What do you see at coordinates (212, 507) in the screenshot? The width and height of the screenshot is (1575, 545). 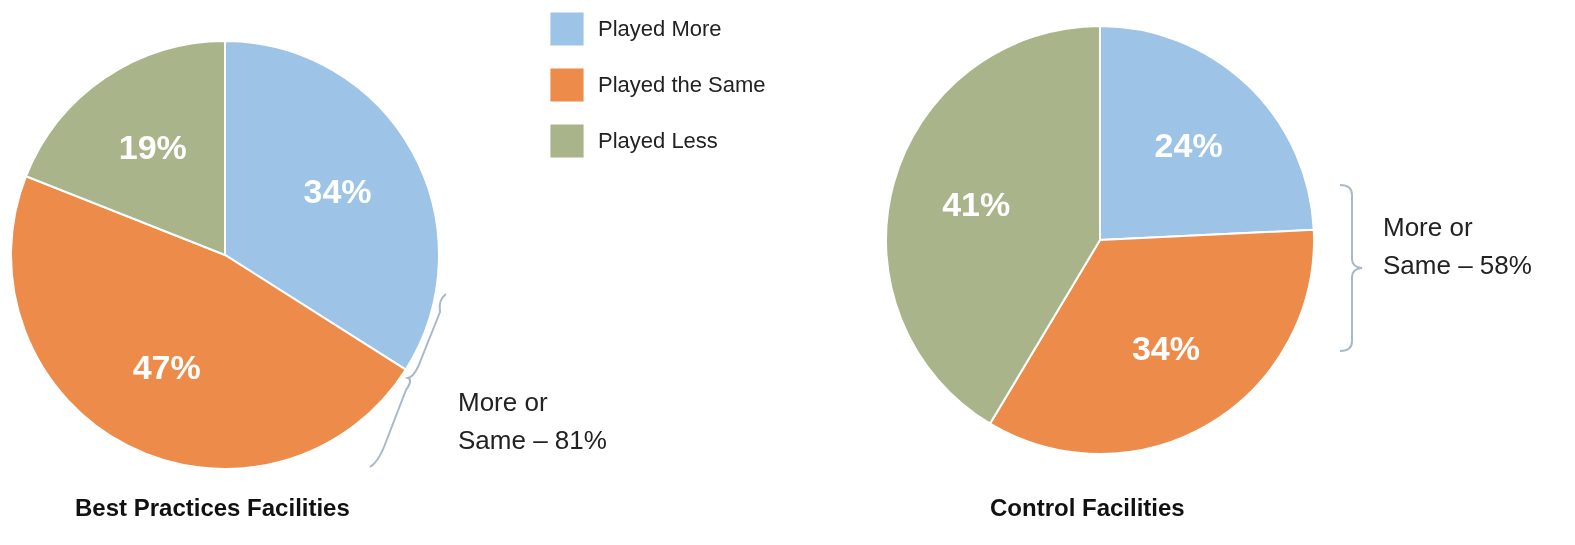 I see `text: Best Practices Facilities` at bounding box center [212, 507].